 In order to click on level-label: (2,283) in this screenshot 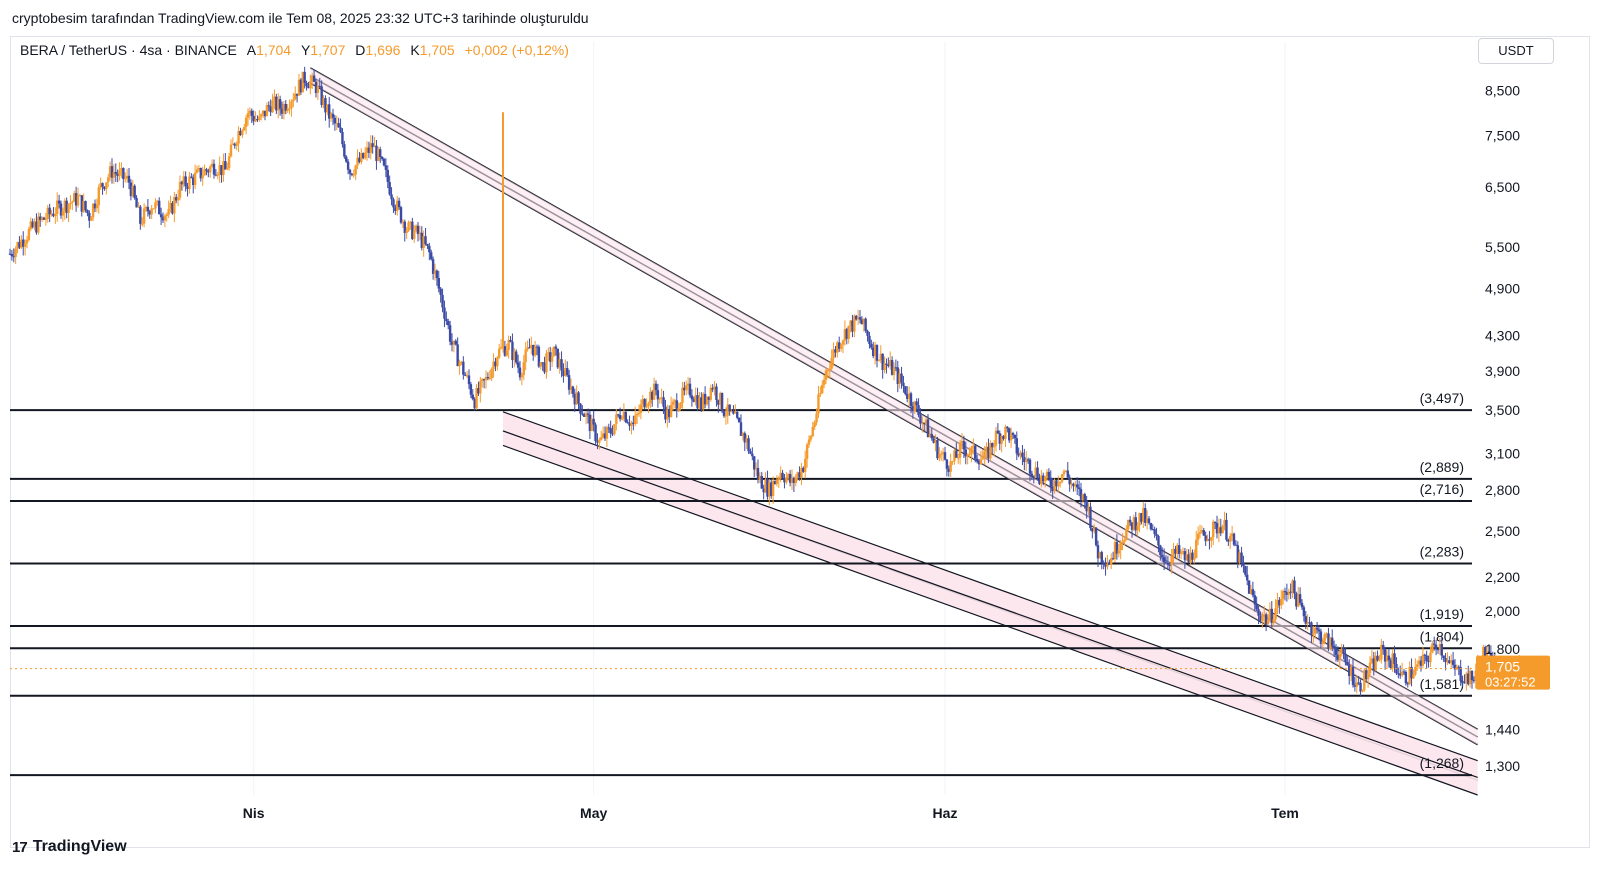, I will do `click(1442, 552)`.